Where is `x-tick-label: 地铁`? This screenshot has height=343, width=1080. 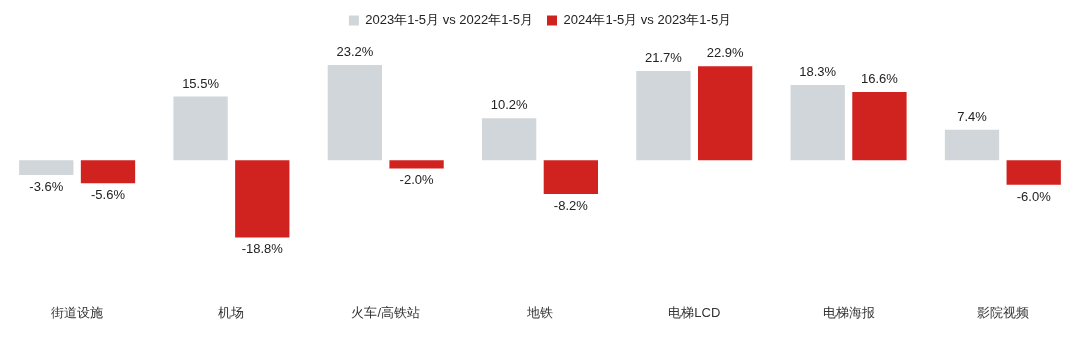
x-tick-label: 地铁 is located at coordinates (539, 312).